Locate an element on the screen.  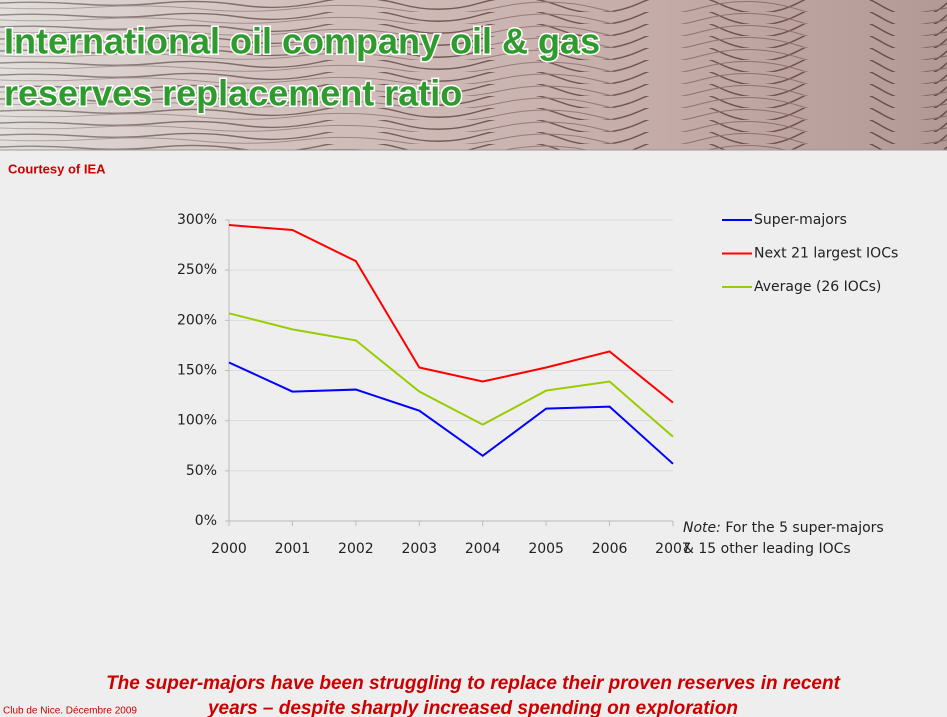
title: International oil company oil & gas is located at coordinates (302, 41).